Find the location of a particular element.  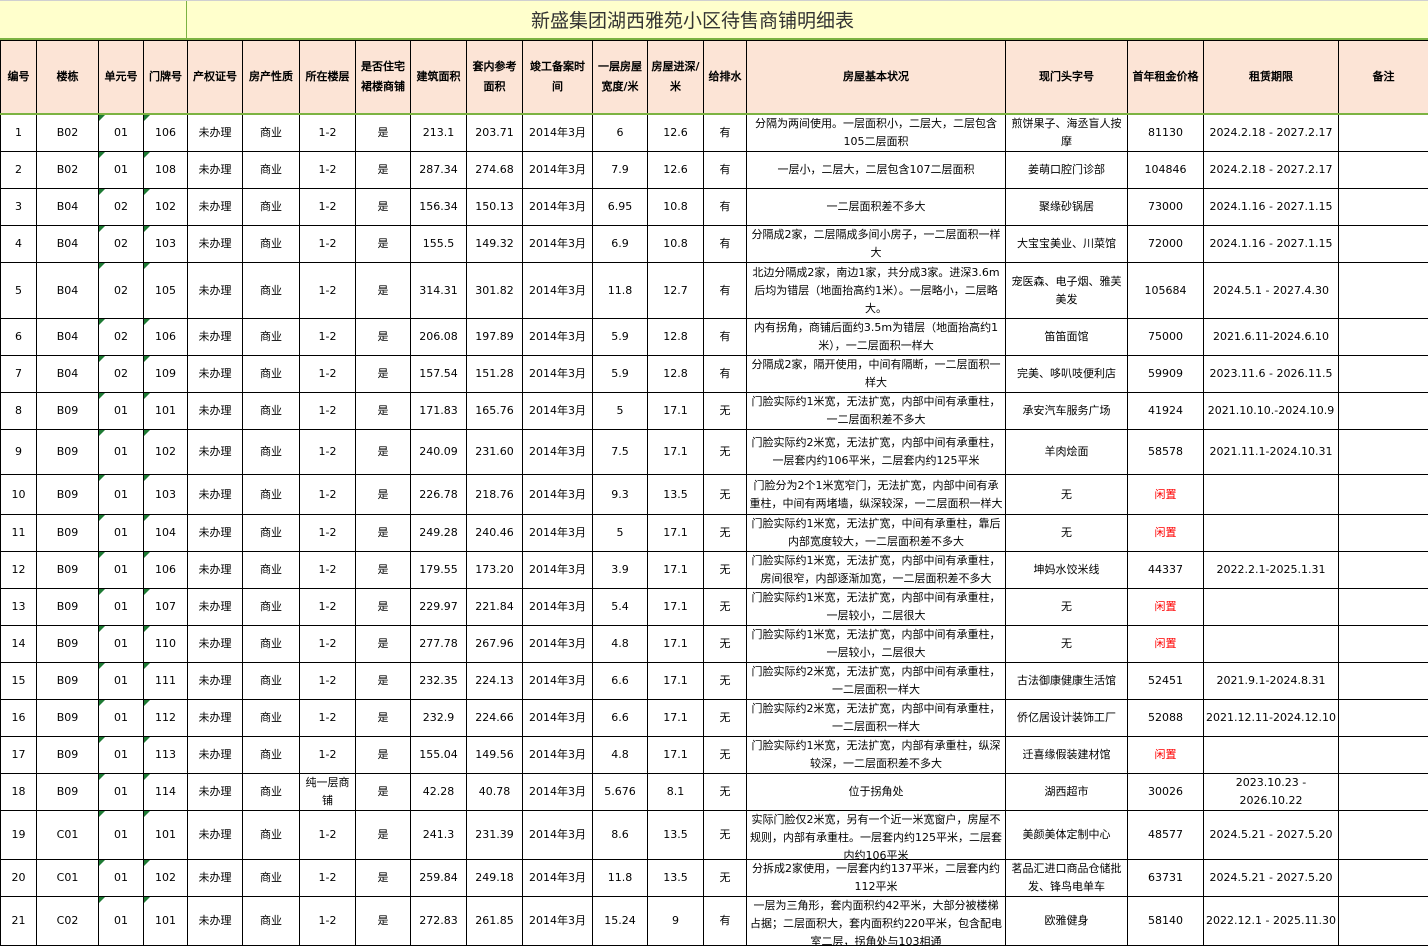

cell-frontage-width: 7.5 is located at coordinates (620, 452).